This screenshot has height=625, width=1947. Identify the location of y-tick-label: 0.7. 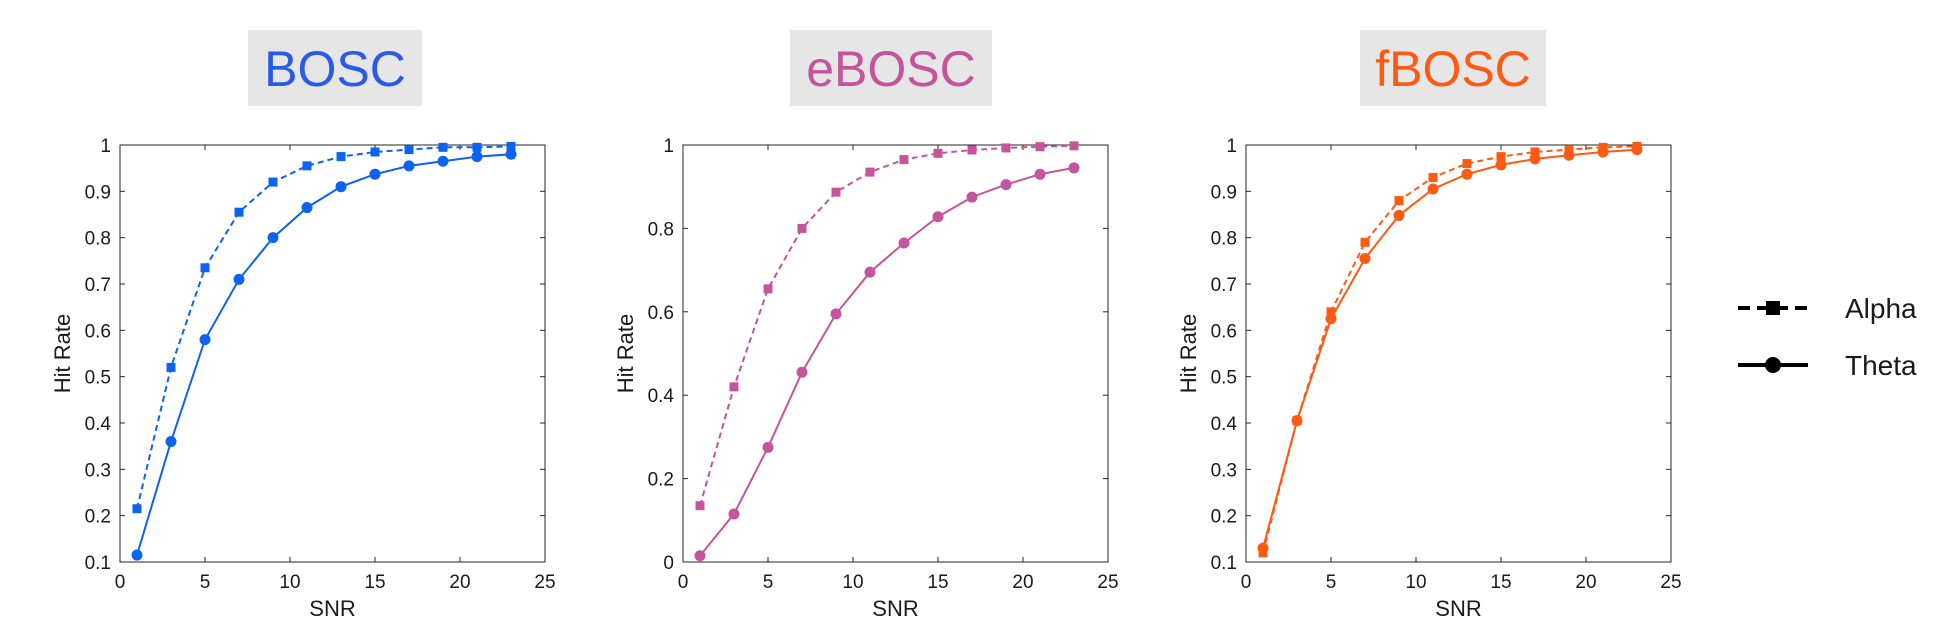
(1224, 285).